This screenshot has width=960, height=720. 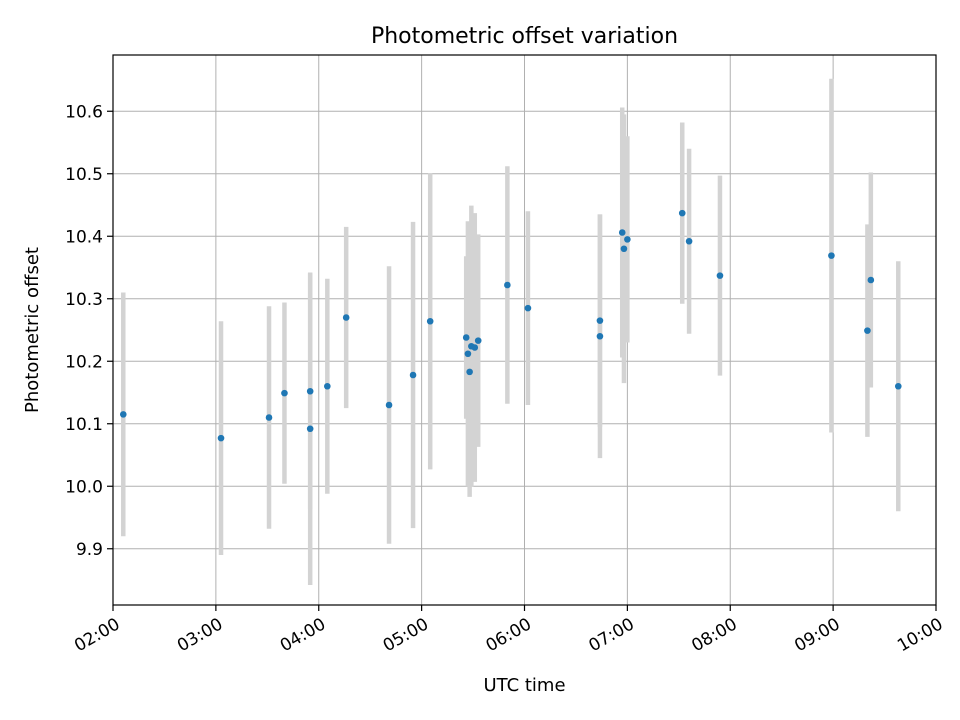 I want to click on y-tick-label: 10.3, so click(x=84, y=300).